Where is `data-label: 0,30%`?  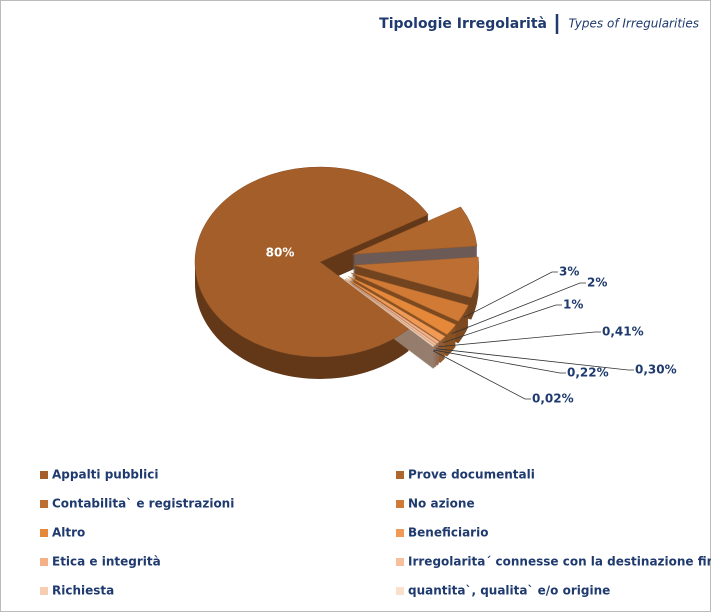
data-label: 0,30% is located at coordinates (656, 370).